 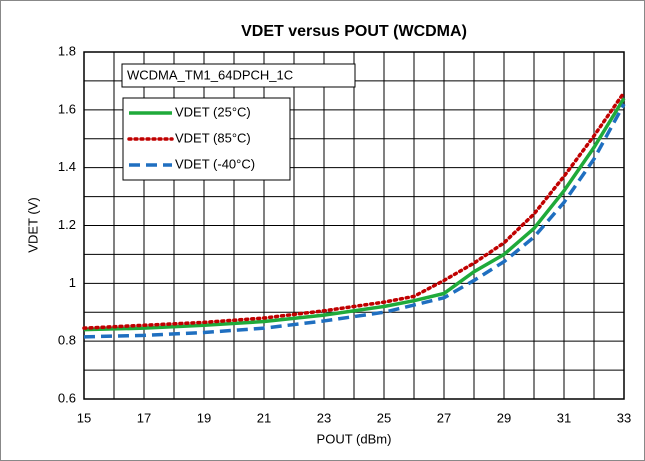 What do you see at coordinates (32, 224) in the screenshot?
I see `y-axis-label: VDET (V)` at bounding box center [32, 224].